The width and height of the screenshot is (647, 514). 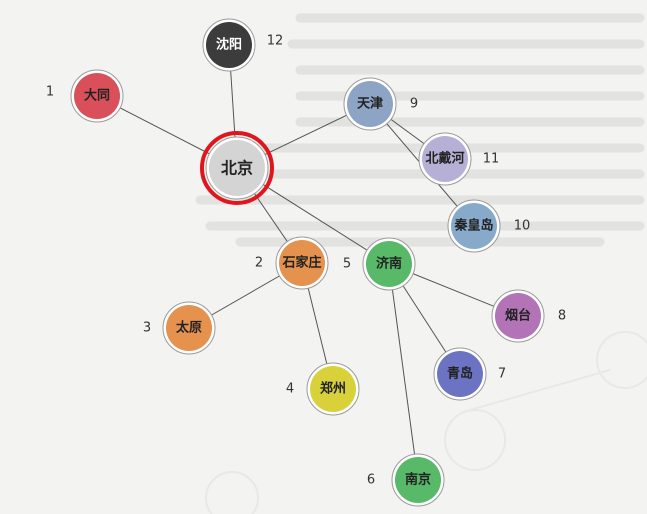 I want to click on node-number: 11, so click(x=491, y=159).